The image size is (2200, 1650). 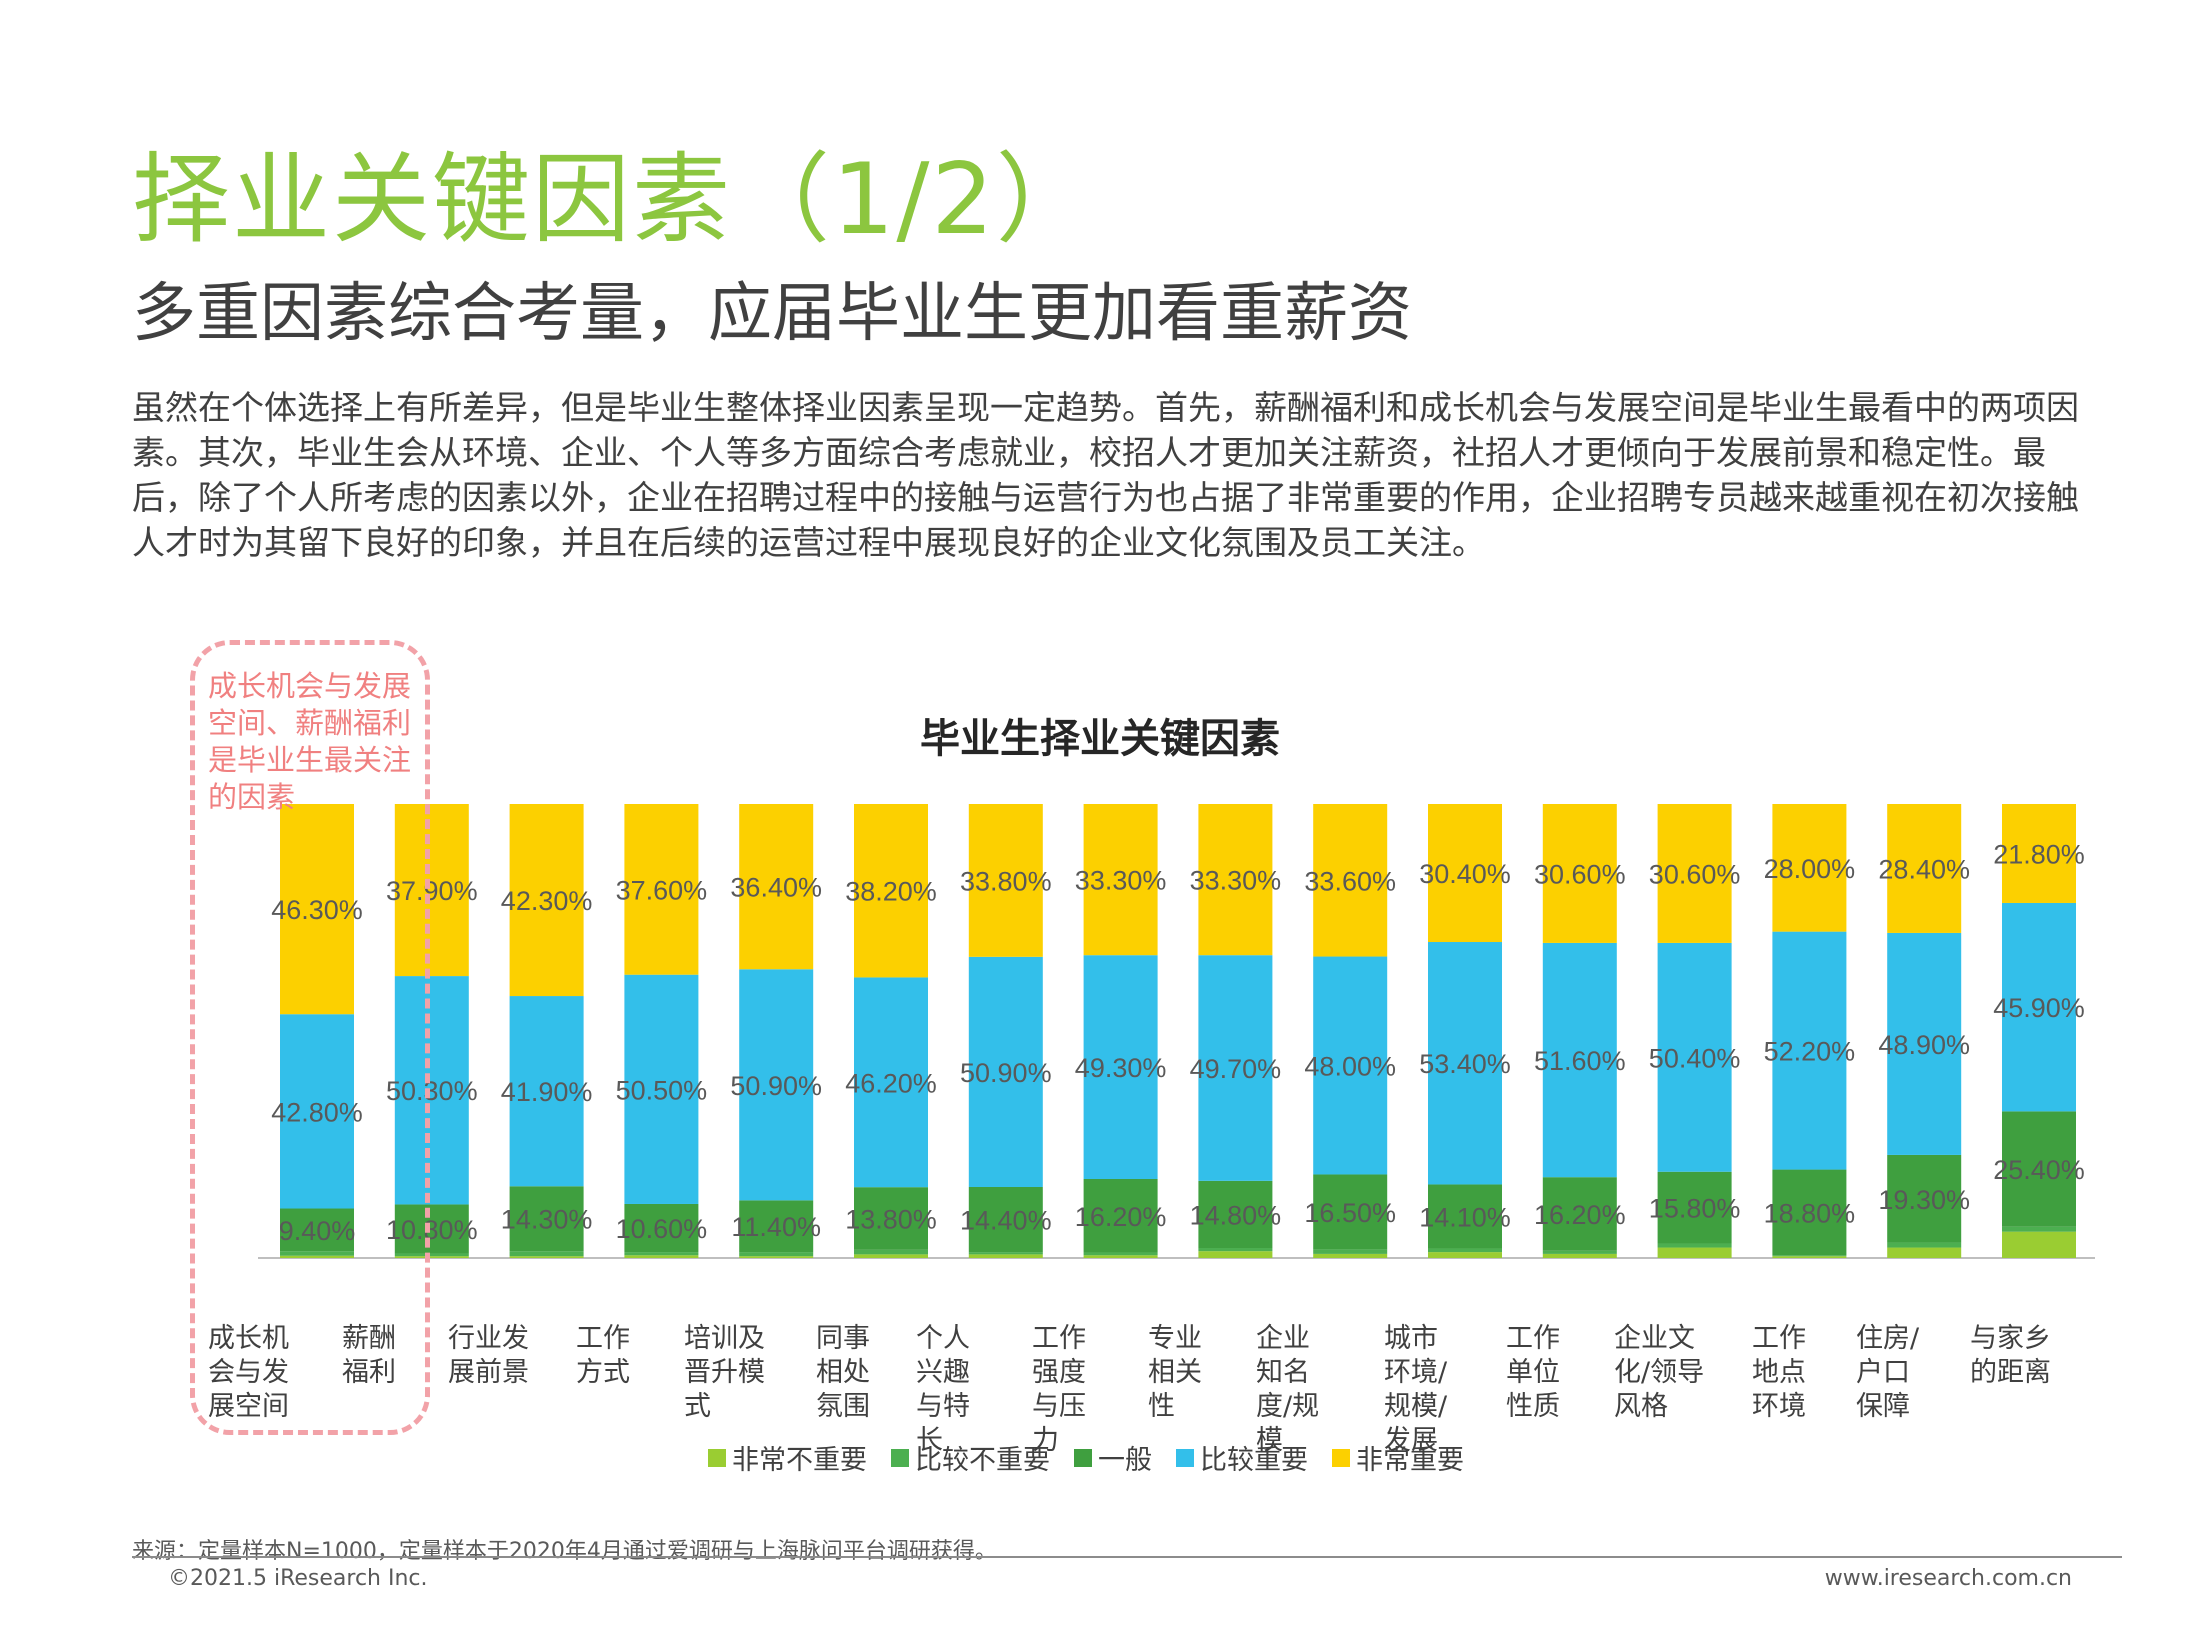 I want to click on category-label-line: 薪酬, so click(x=369, y=1338).